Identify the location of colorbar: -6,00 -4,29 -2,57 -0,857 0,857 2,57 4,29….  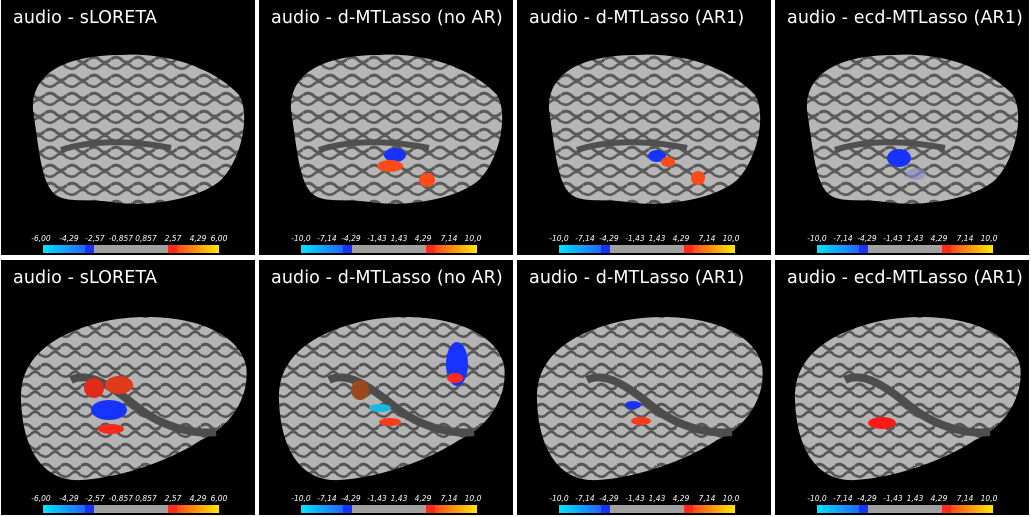
(129, 244).